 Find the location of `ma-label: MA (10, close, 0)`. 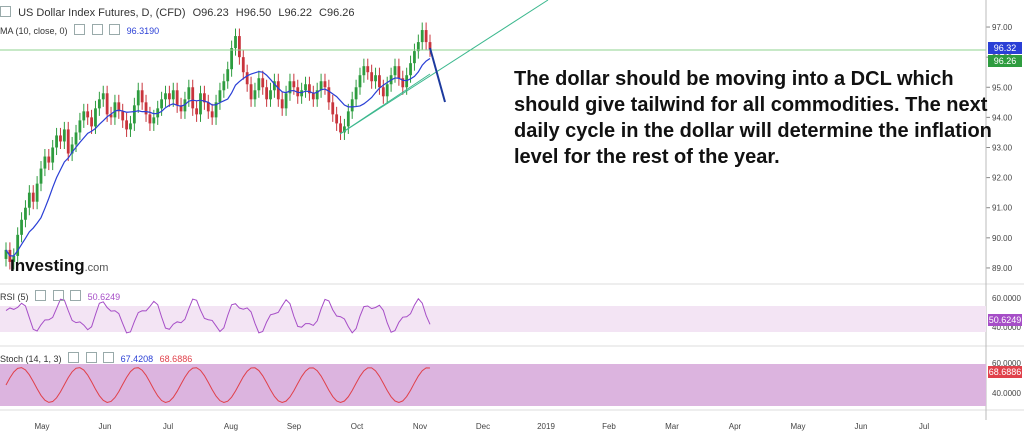

ma-label: MA (10, close, 0) is located at coordinates (34, 31).